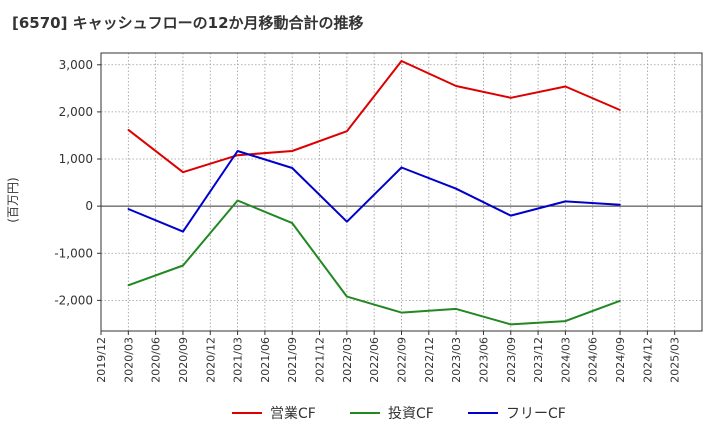 The width and height of the screenshot is (720, 440). Describe the element at coordinates (89, 206) in the screenshot. I see `y-tick-label: 0` at that location.